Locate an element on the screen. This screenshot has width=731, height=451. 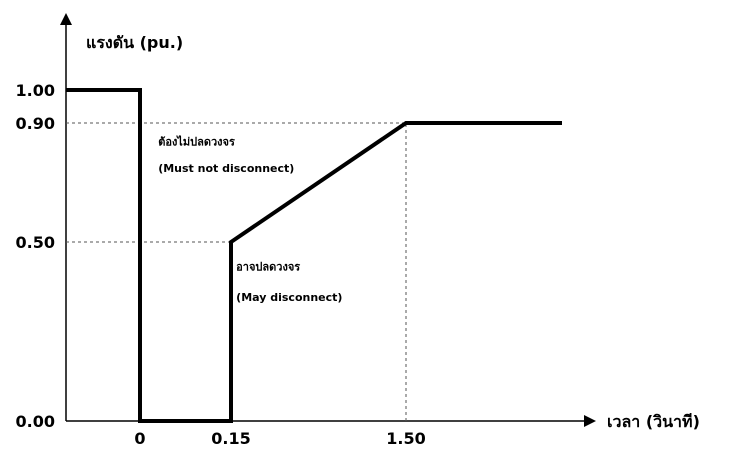
annotation-text: ต้องไม่ปลดวงจร is located at coordinates (196, 141).